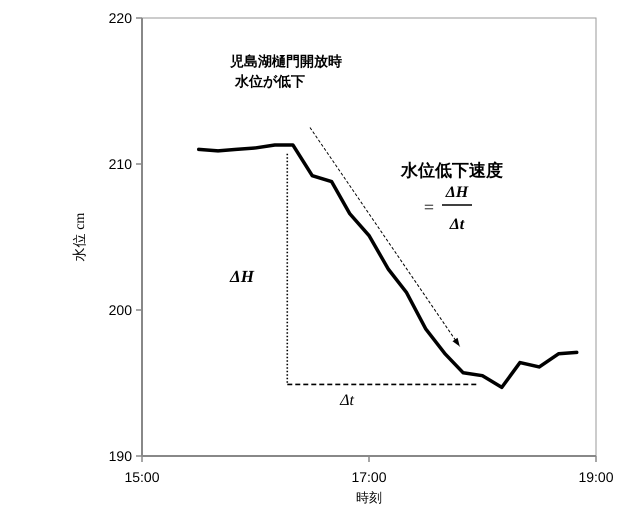 This screenshot has height=508, width=618. Describe the element at coordinates (451, 170) in the screenshot. I see `annotation: 水位低下速度` at that location.